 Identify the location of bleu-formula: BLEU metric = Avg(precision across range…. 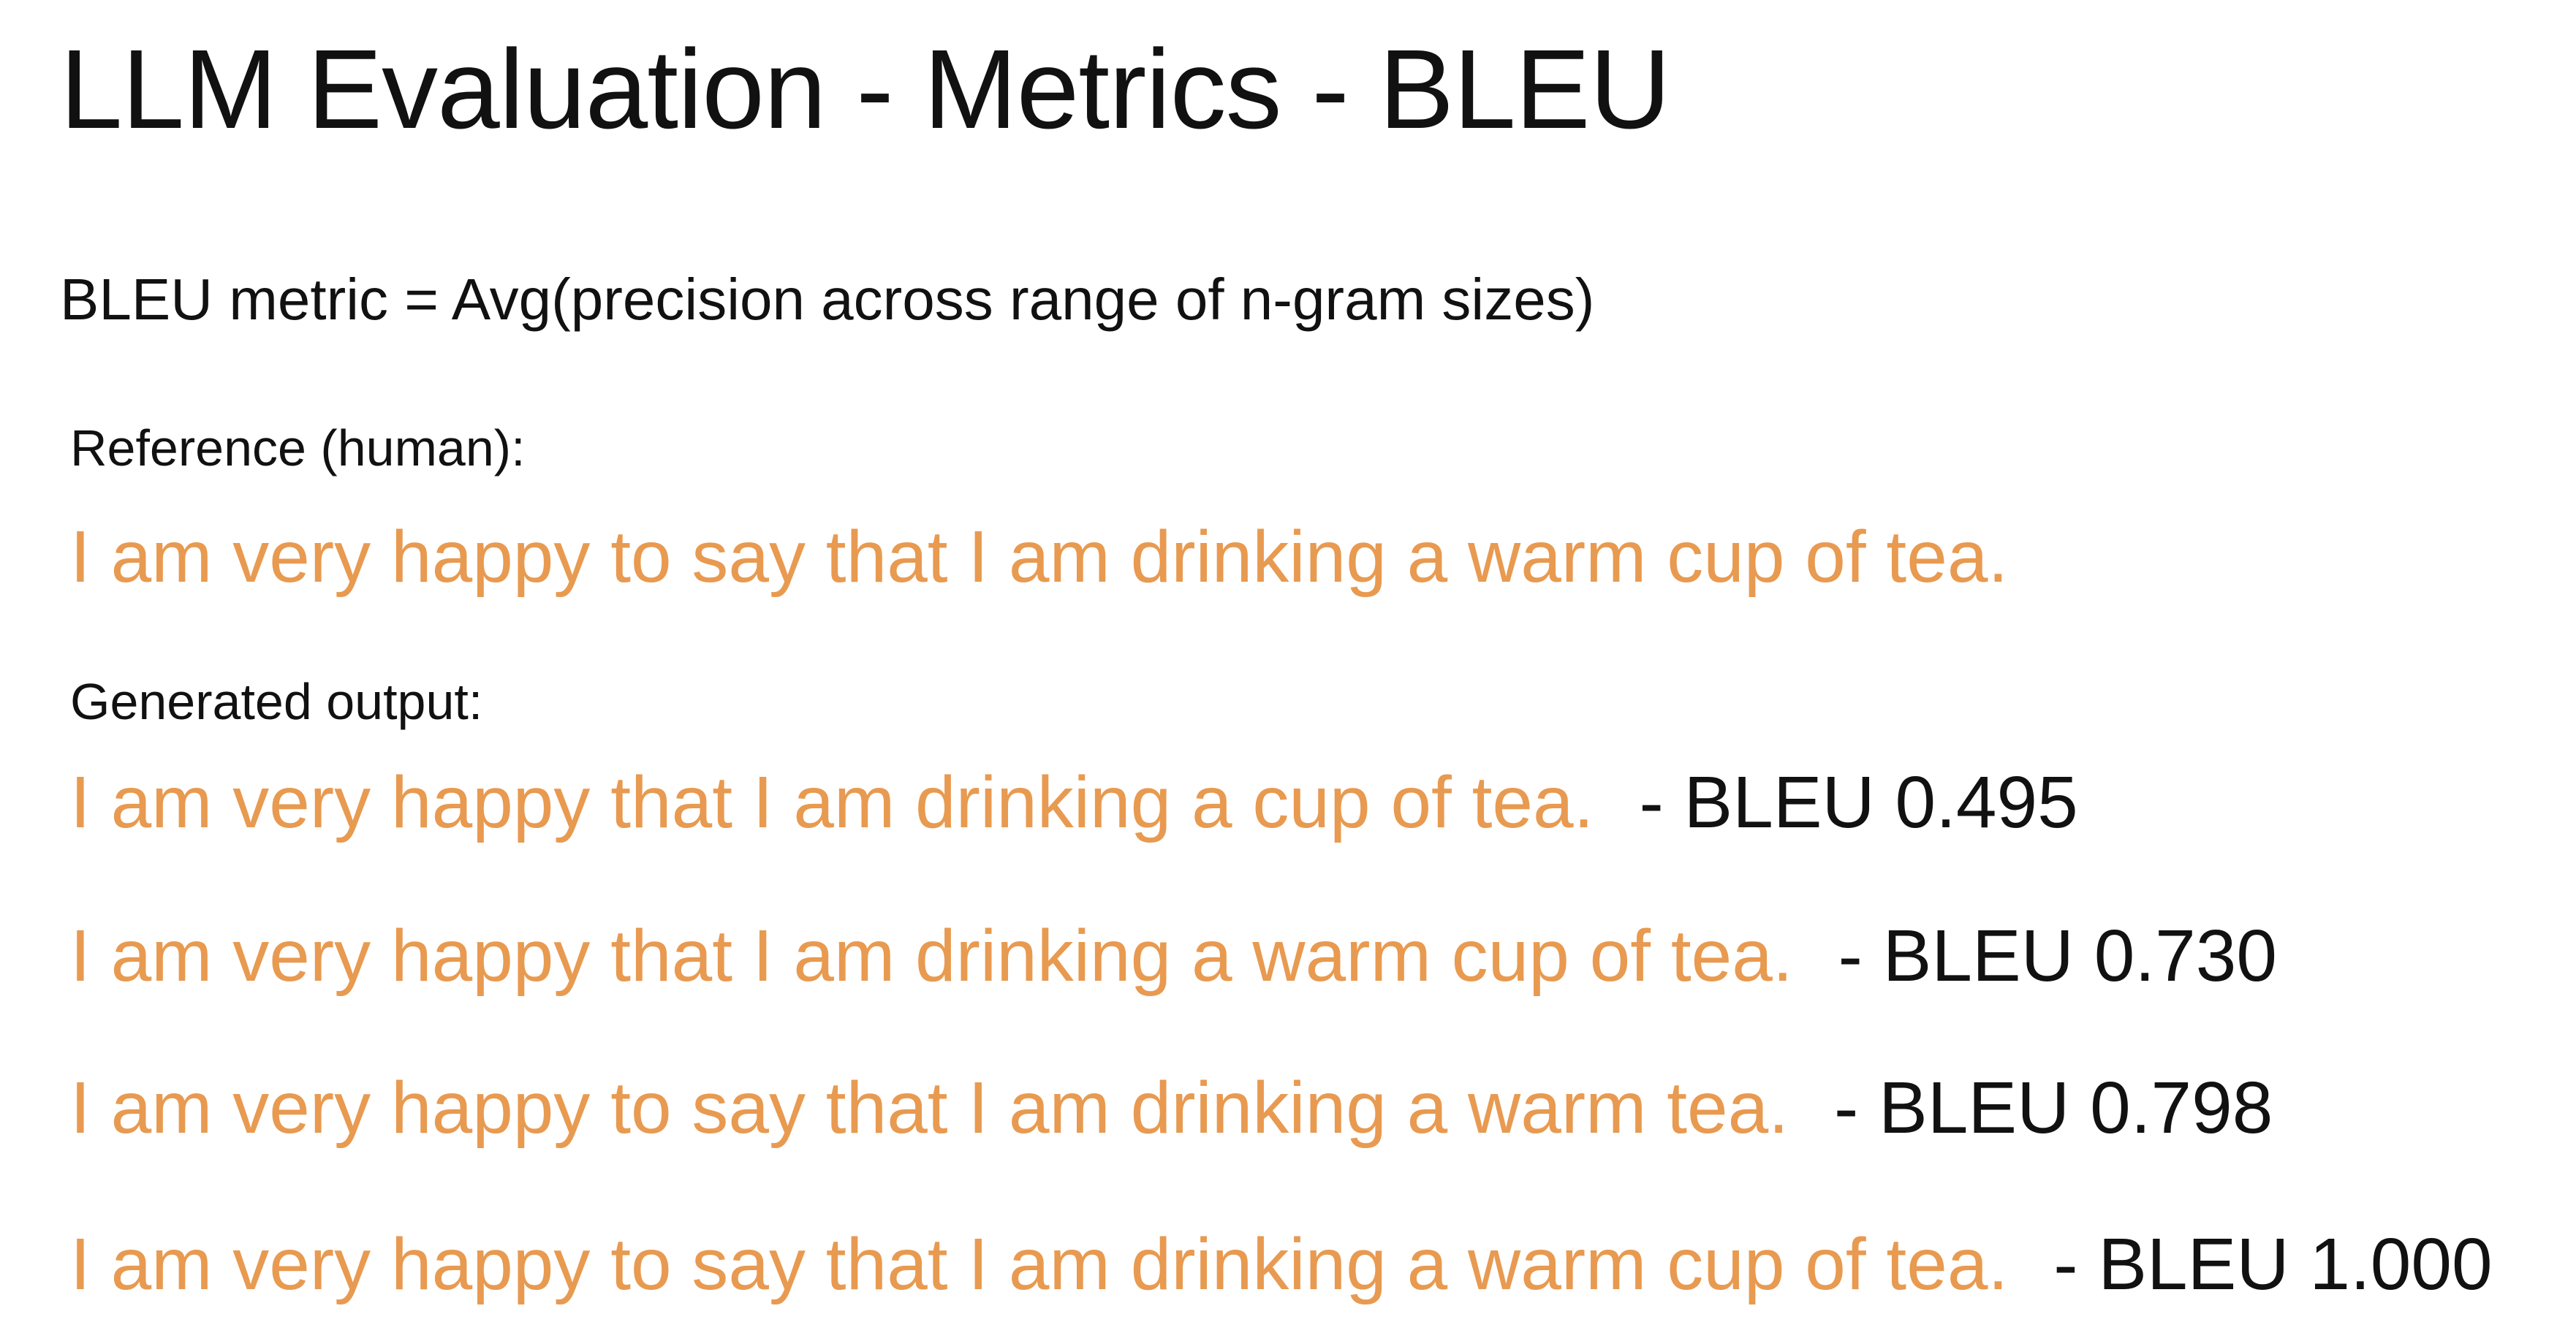
(827, 299).